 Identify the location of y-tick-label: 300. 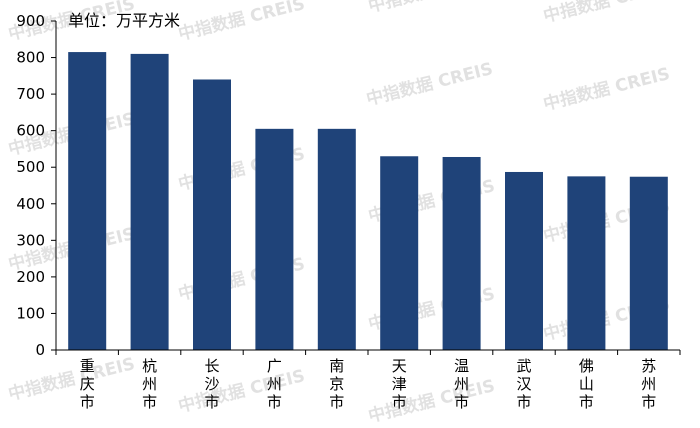
(30, 240).